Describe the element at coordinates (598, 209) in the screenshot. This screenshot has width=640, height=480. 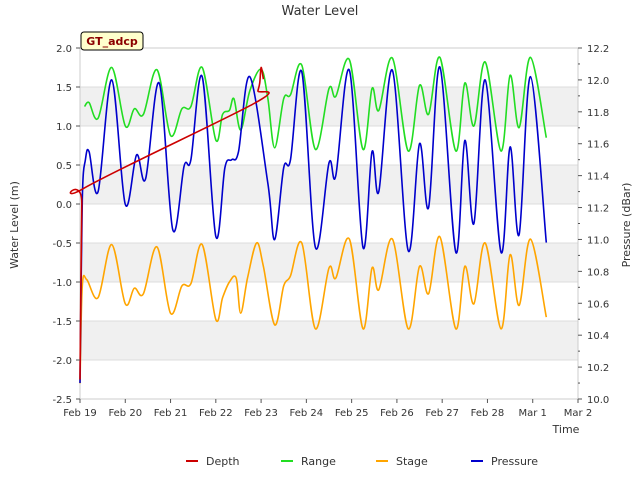
I see `y2-tick-label: 11.2` at that location.